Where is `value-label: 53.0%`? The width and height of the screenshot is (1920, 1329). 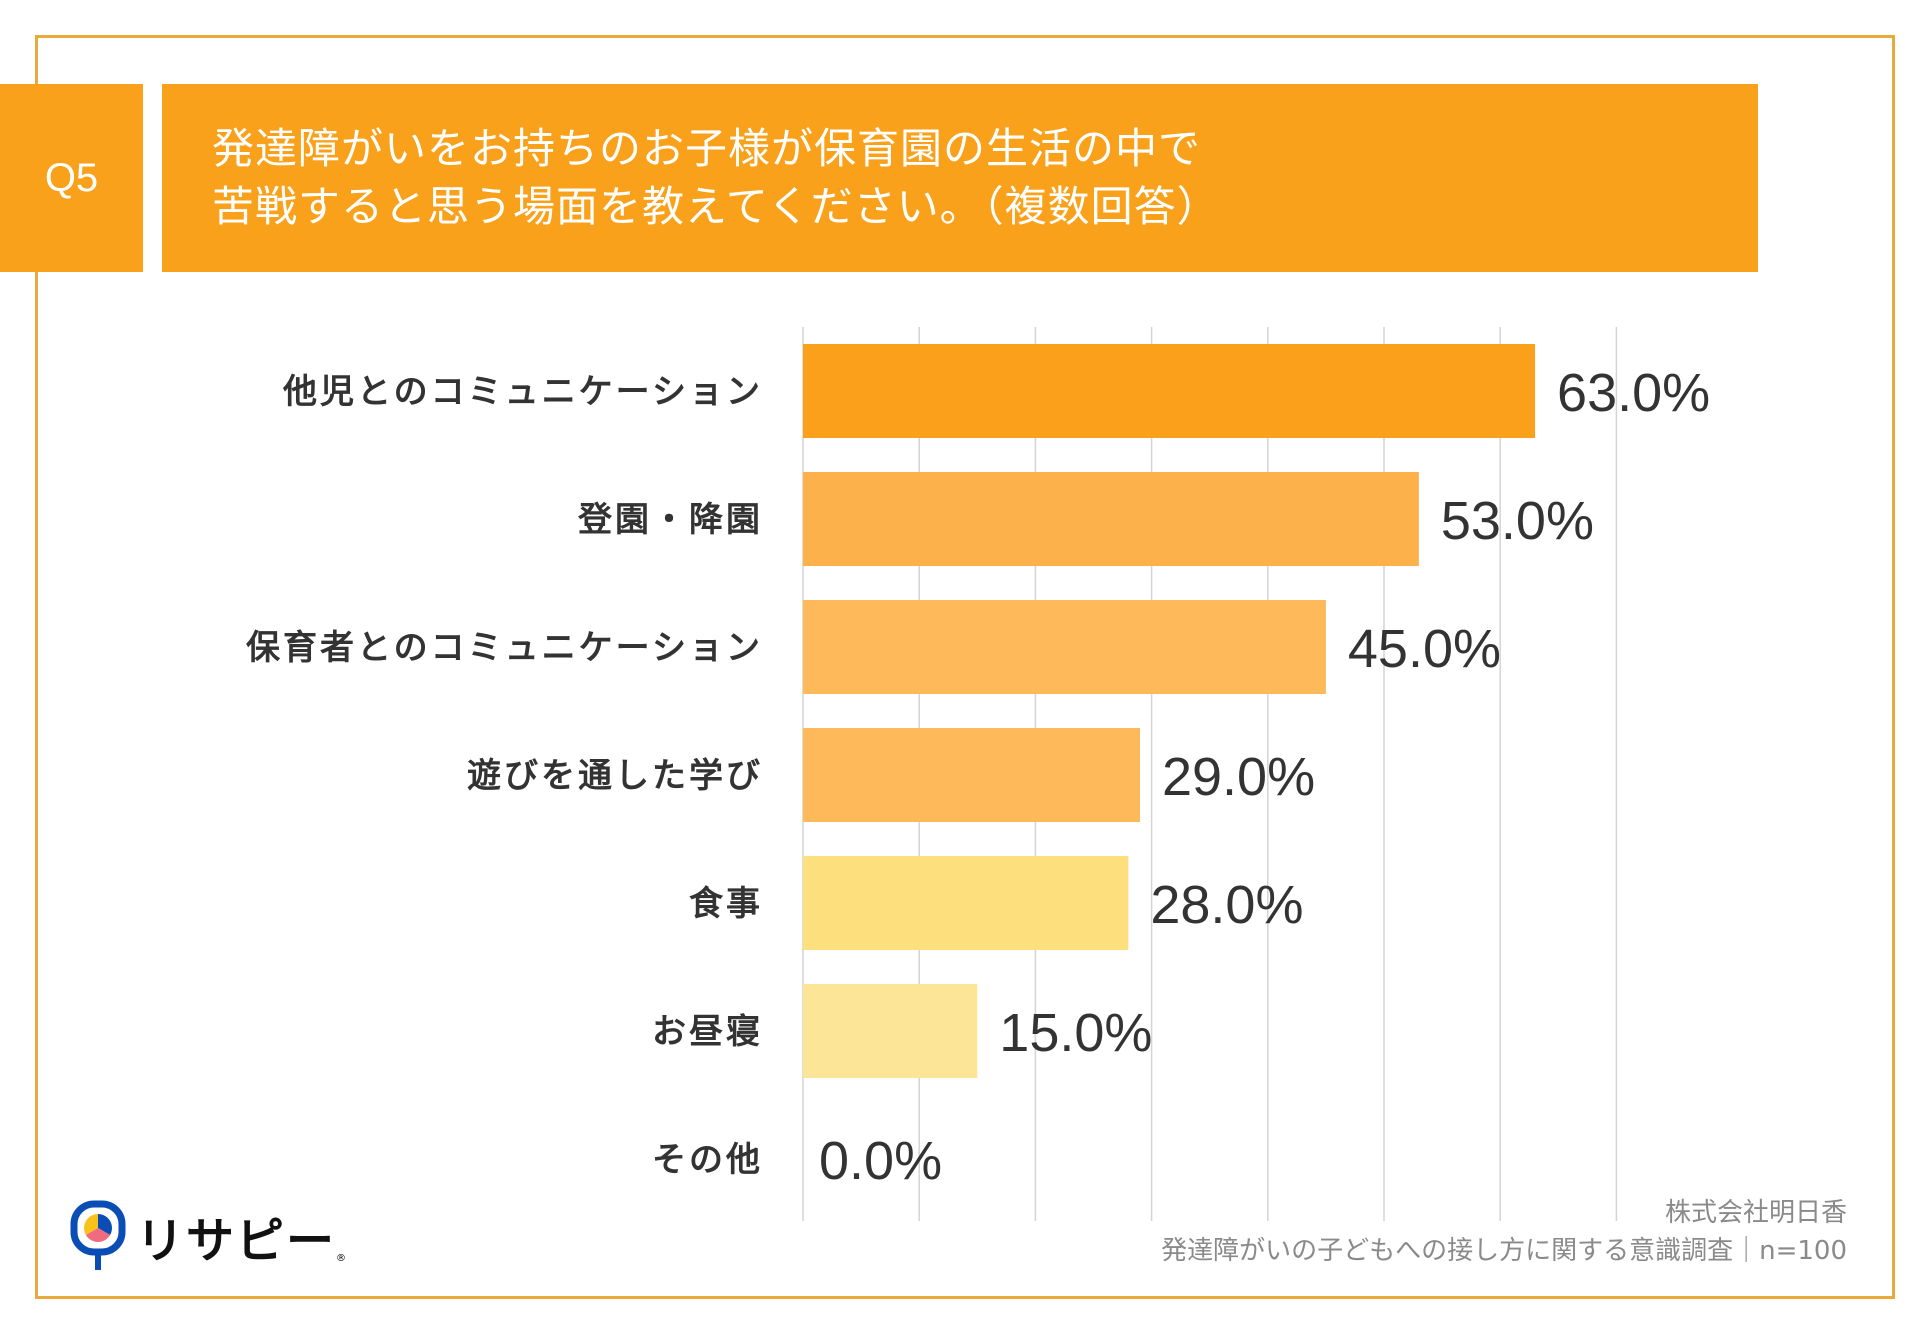
value-label: 53.0% is located at coordinates (1517, 521).